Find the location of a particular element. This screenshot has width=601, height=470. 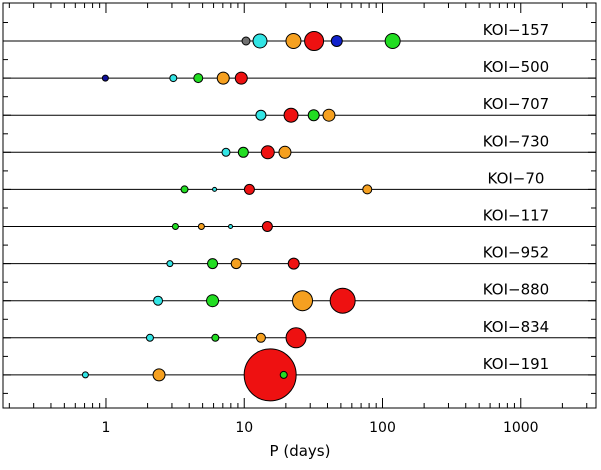

system-row: KOI−117 is located at coordinates (299, 219).